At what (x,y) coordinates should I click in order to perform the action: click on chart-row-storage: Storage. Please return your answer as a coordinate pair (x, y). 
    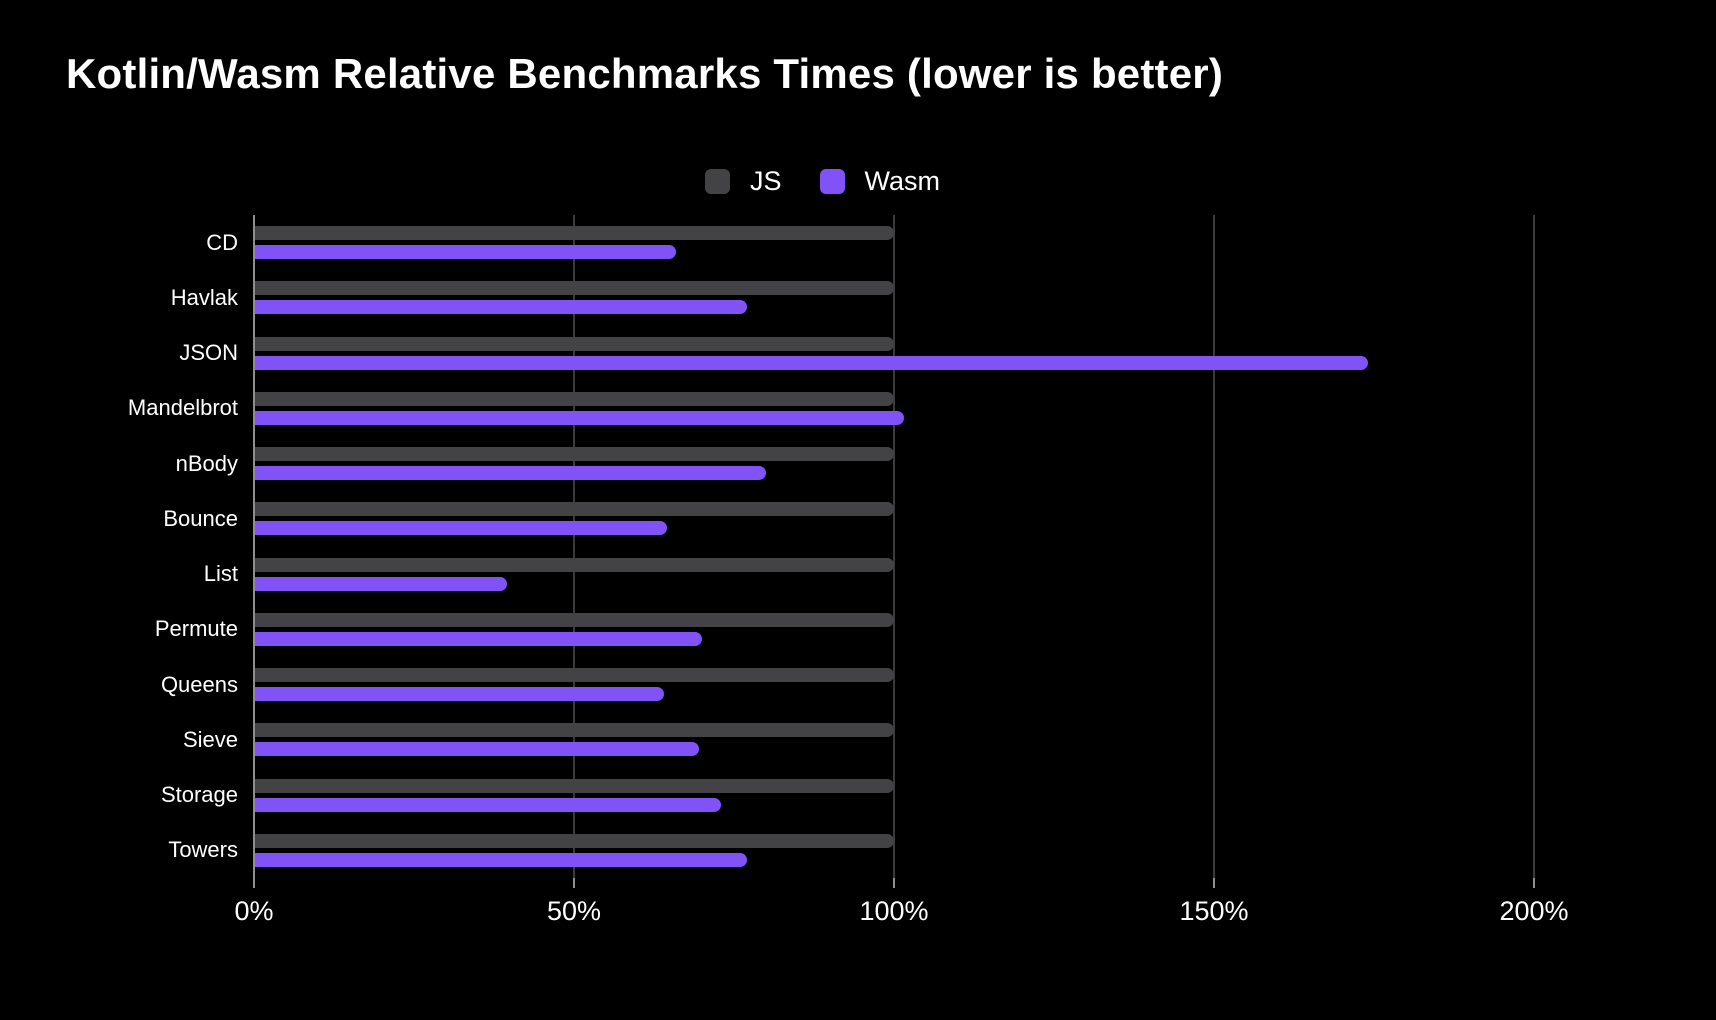
    Looking at the image, I should click on (847, 795).